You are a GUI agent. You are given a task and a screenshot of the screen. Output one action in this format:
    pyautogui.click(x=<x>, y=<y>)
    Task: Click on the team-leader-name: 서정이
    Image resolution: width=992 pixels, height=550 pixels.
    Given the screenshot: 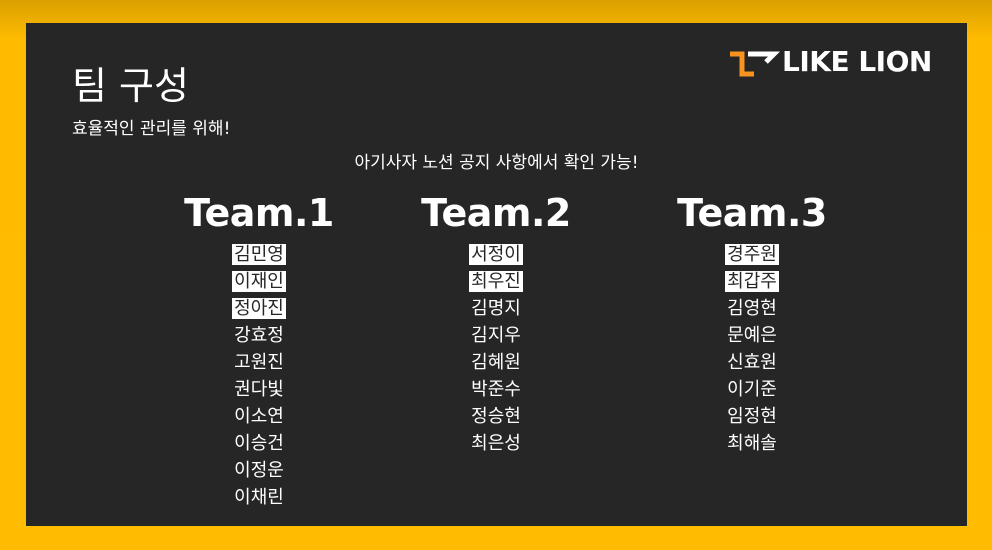 What is the action you would take?
    pyautogui.click(x=496, y=254)
    